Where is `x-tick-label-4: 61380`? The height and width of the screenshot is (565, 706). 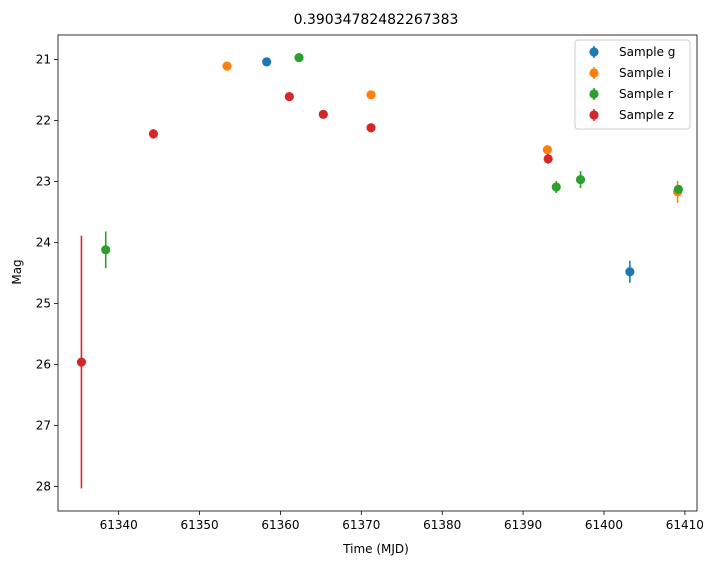
x-tick-label-4: 61380 is located at coordinates (442, 525).